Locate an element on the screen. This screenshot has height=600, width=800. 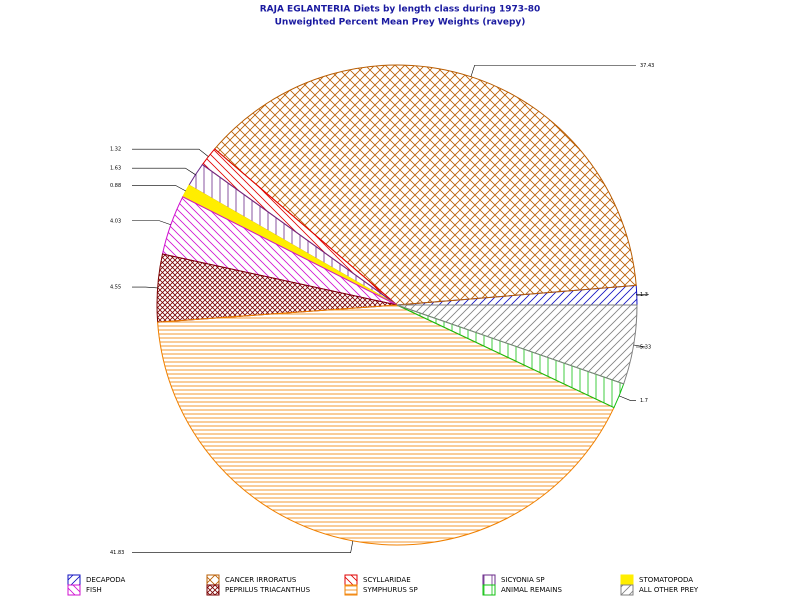
slice-label: 37.43 is located at coordinates (647, 66).